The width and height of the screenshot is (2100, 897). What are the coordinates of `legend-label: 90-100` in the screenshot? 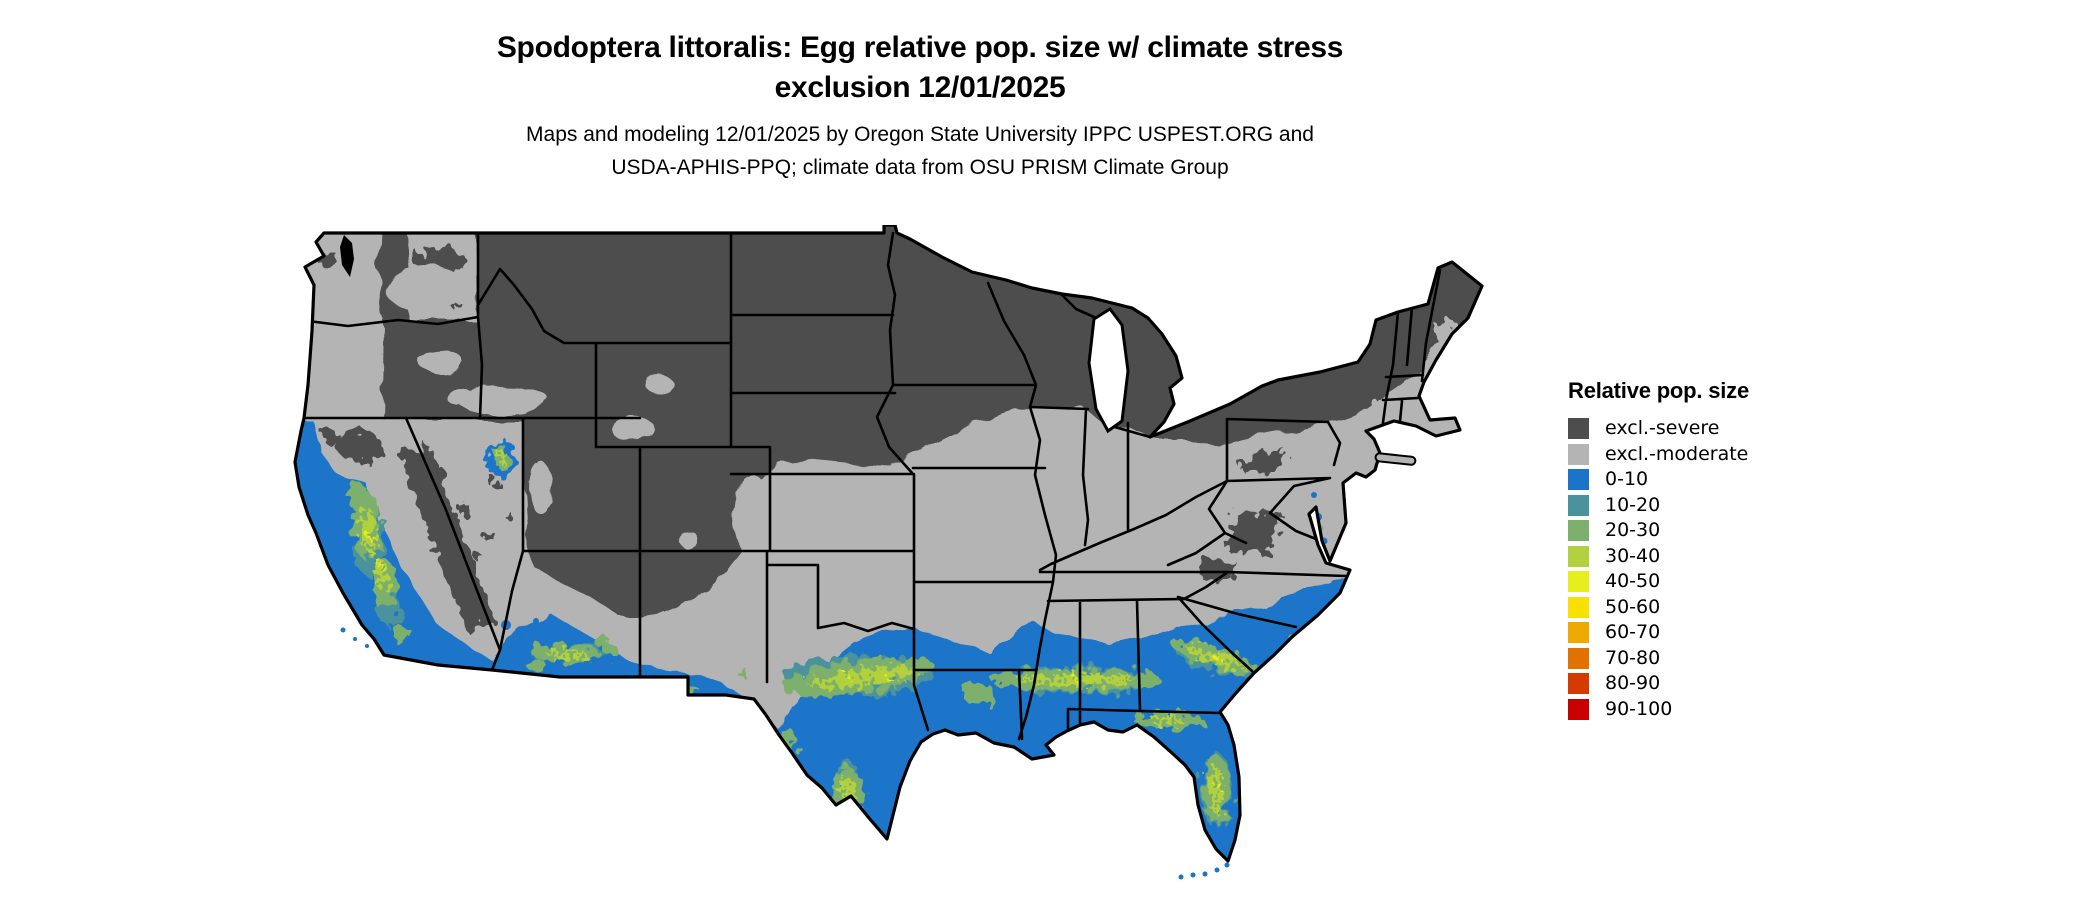 It's located at (1639, 708).